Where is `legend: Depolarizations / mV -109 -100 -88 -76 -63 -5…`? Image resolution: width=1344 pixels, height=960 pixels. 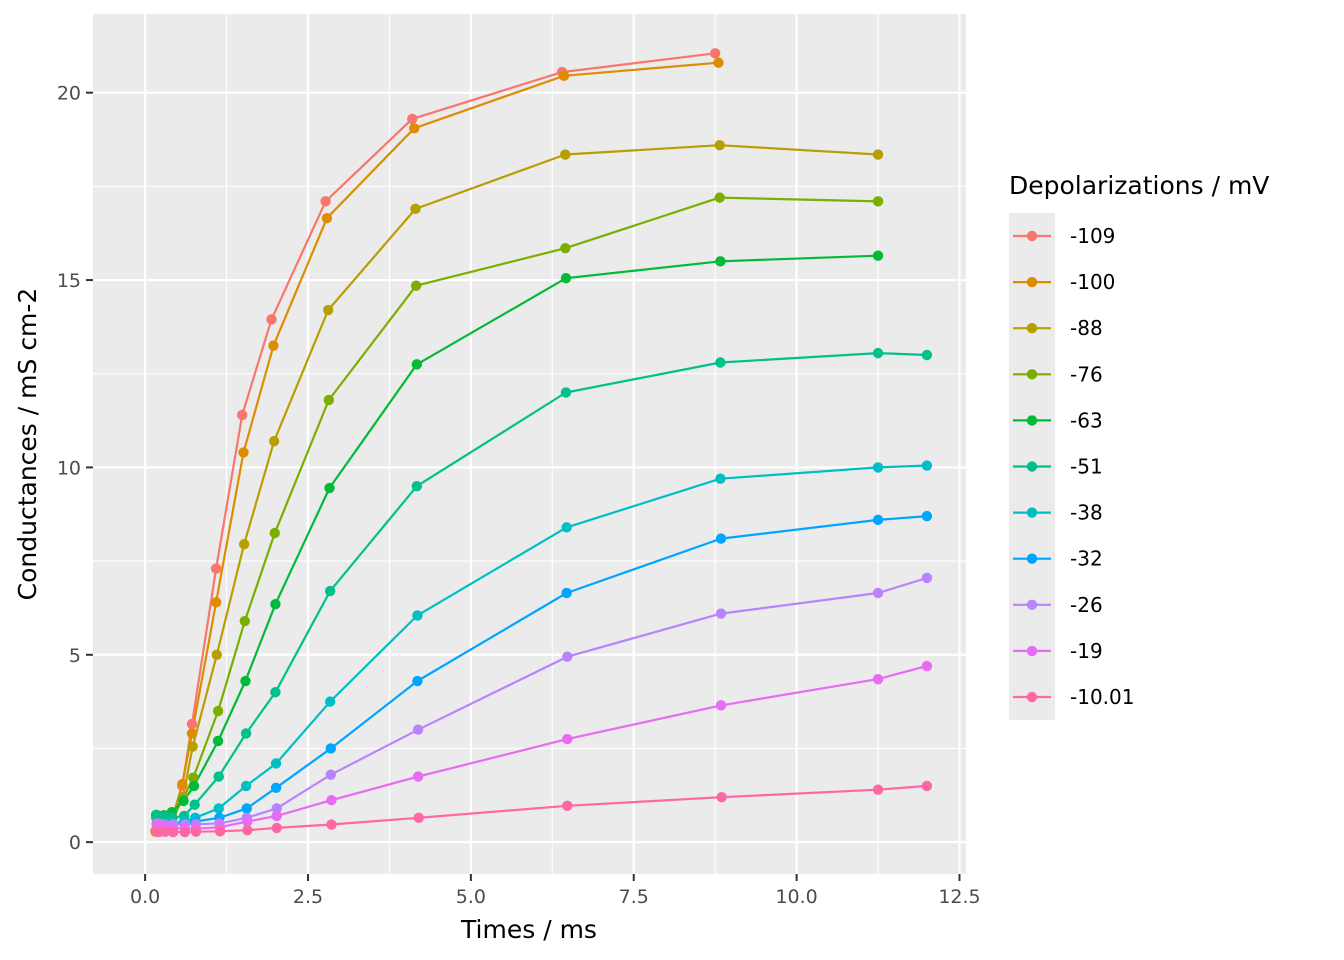 legend: Depolarizations / mV -109 -100 -88 -76 -63 -5… is located at coordinates (1139, 445).